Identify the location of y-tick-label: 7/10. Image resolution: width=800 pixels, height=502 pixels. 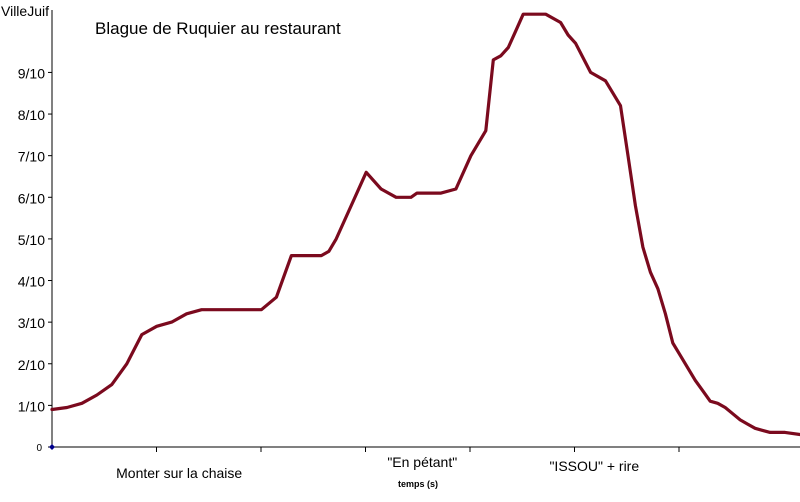
(31, 157).